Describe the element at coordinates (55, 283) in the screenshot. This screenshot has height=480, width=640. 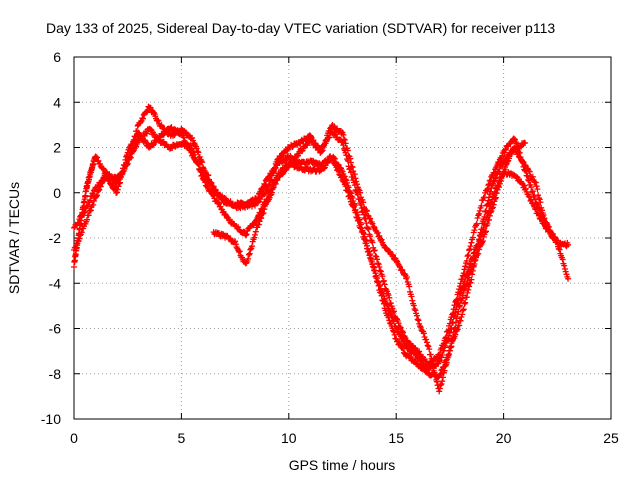
I see `y-tick-label: -4` at that location.